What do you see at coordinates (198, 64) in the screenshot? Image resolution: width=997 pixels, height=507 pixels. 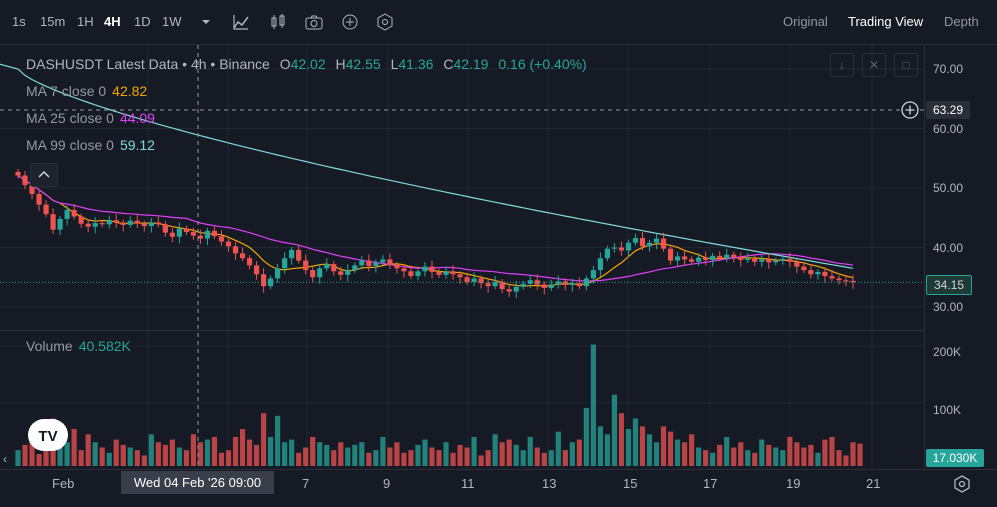 I see `interval-label: 4h` at bounding box center [198, 64].